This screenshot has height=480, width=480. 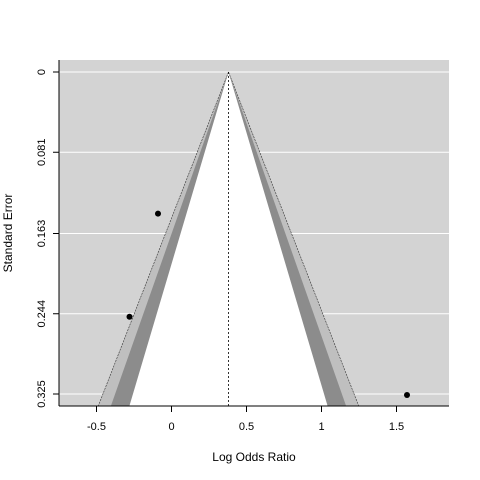 What do you see at coordinates (96, 427) in the screenshot?
I see `x-tick-label: -0.5` at bounding box center [96, 427].